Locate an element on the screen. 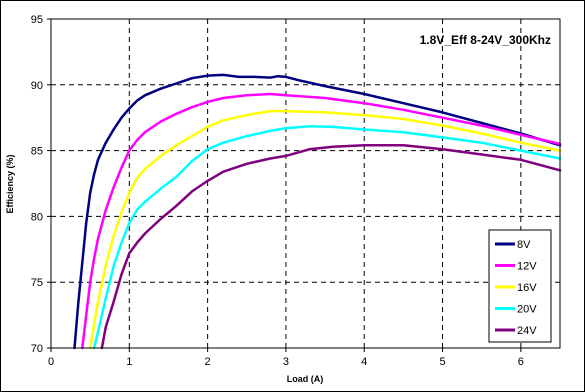 This screenshot has height=392, width=585. x-tick-label: 6 is located at coordinates (521, 362).